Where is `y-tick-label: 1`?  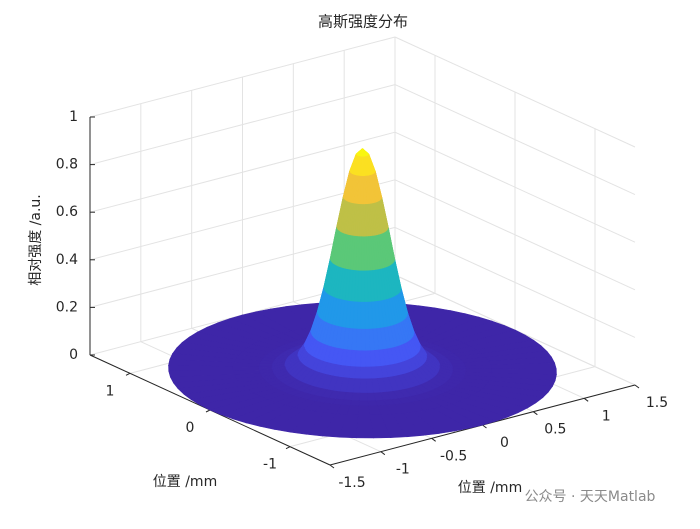 y-tick-label: 1 is located at coordinates (110, 391).